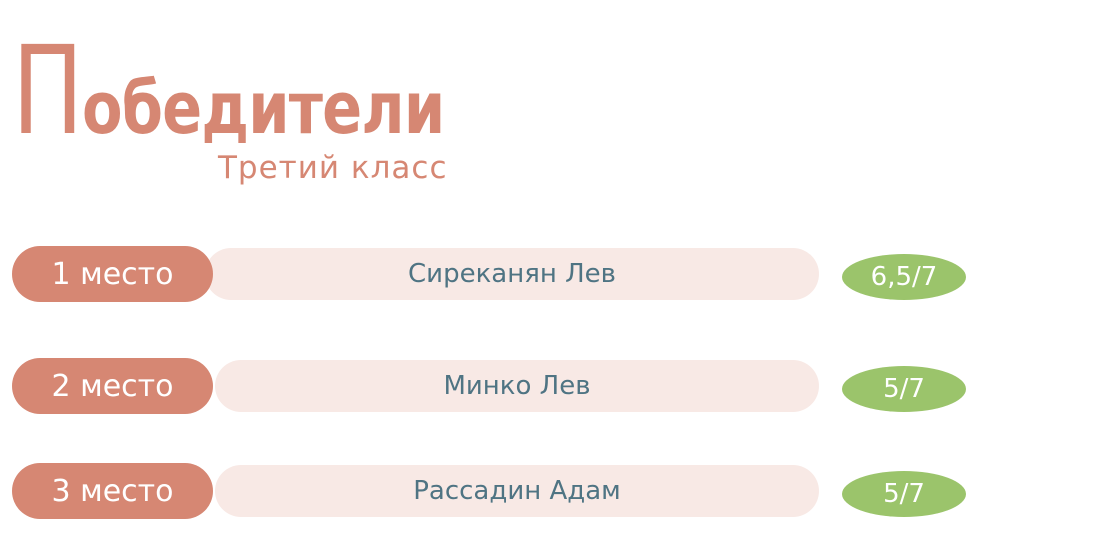  What do you see at coordinates (263, 108) in the screenshot?
I see `title-rest: обедители` at bounding box center [263, 108].